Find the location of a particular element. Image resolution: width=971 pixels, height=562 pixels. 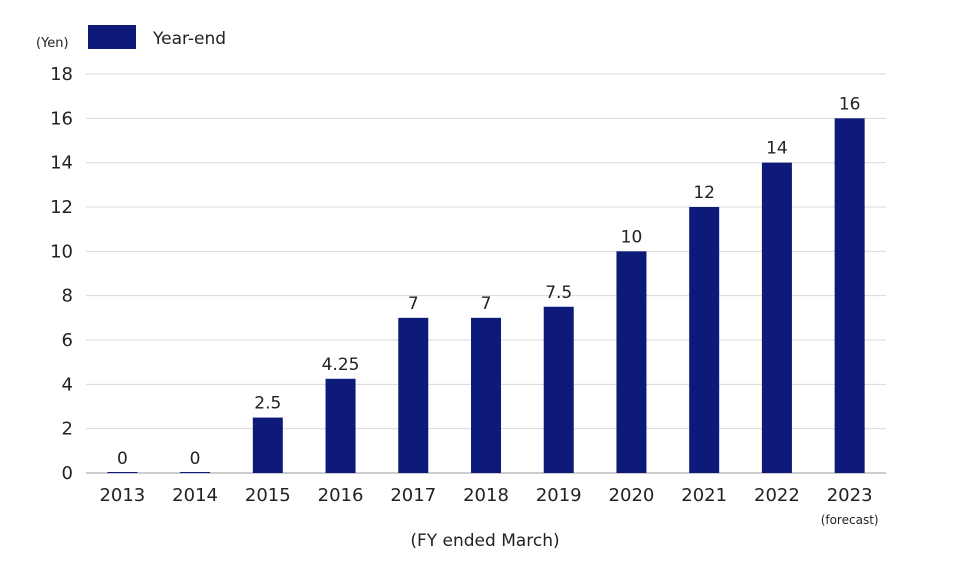

x-tick-label-2015: 2015 is located at coordinates (268, 495).